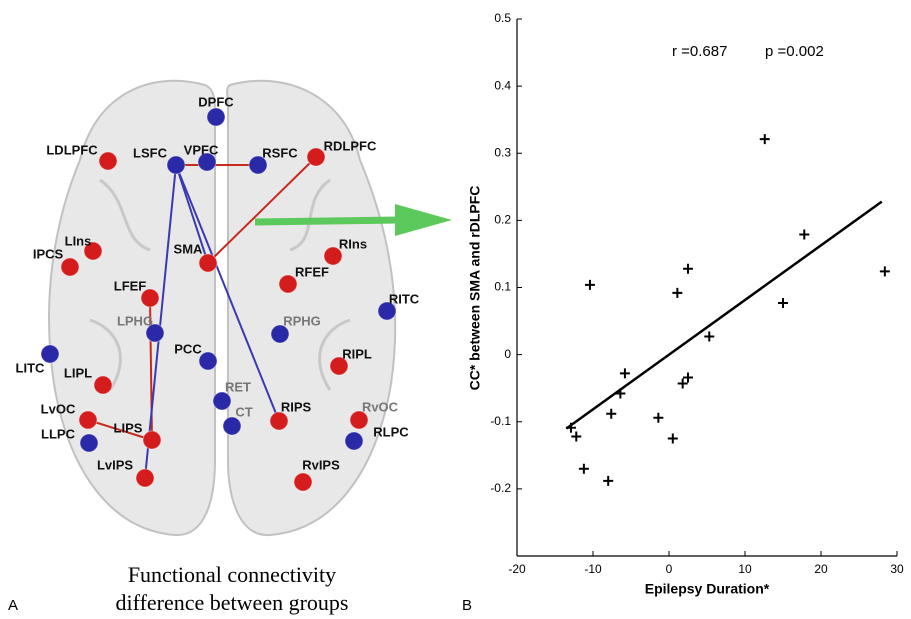 Image resolution: width=911 pixels, height=619 pixels. I want to click on node-label: LIPS, so click(128, 427).